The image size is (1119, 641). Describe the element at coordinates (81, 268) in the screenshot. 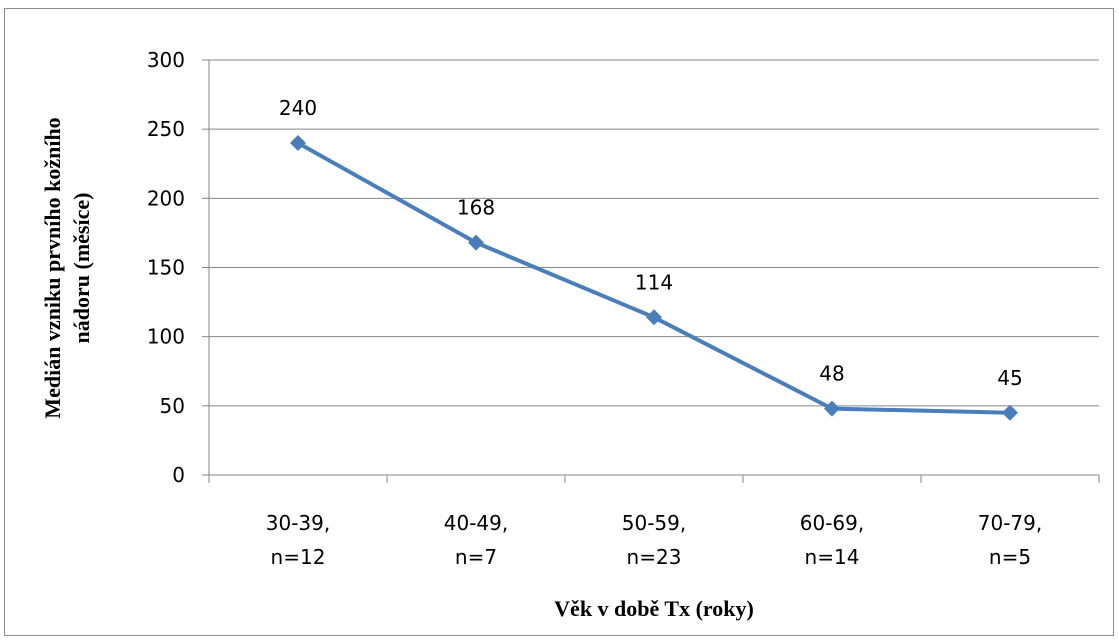

I see `y-axis-title-line-2: nádoru (měsíce)` at that location.